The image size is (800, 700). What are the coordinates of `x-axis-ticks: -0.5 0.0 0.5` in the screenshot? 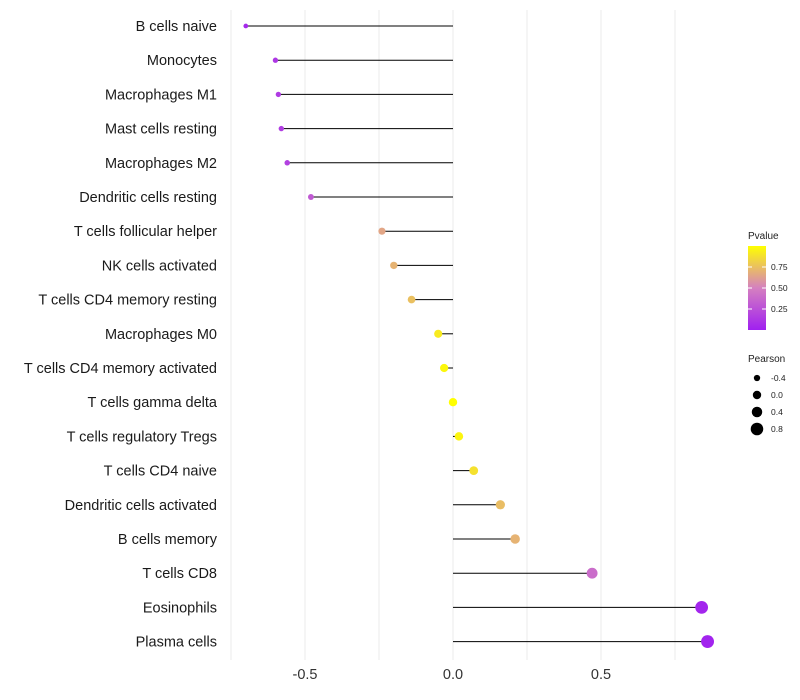 It's located at (452, 675).